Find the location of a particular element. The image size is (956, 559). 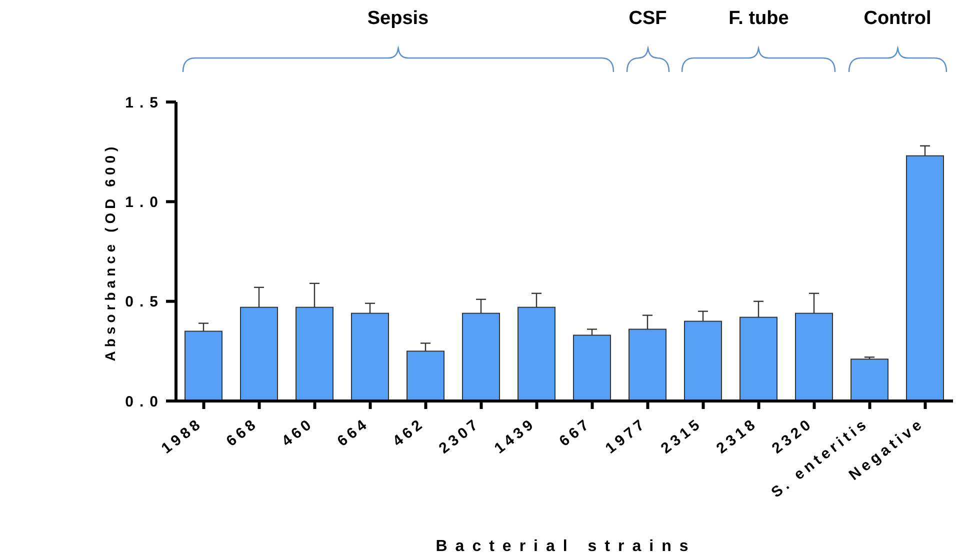

bar is located at coordinates (869, 379).